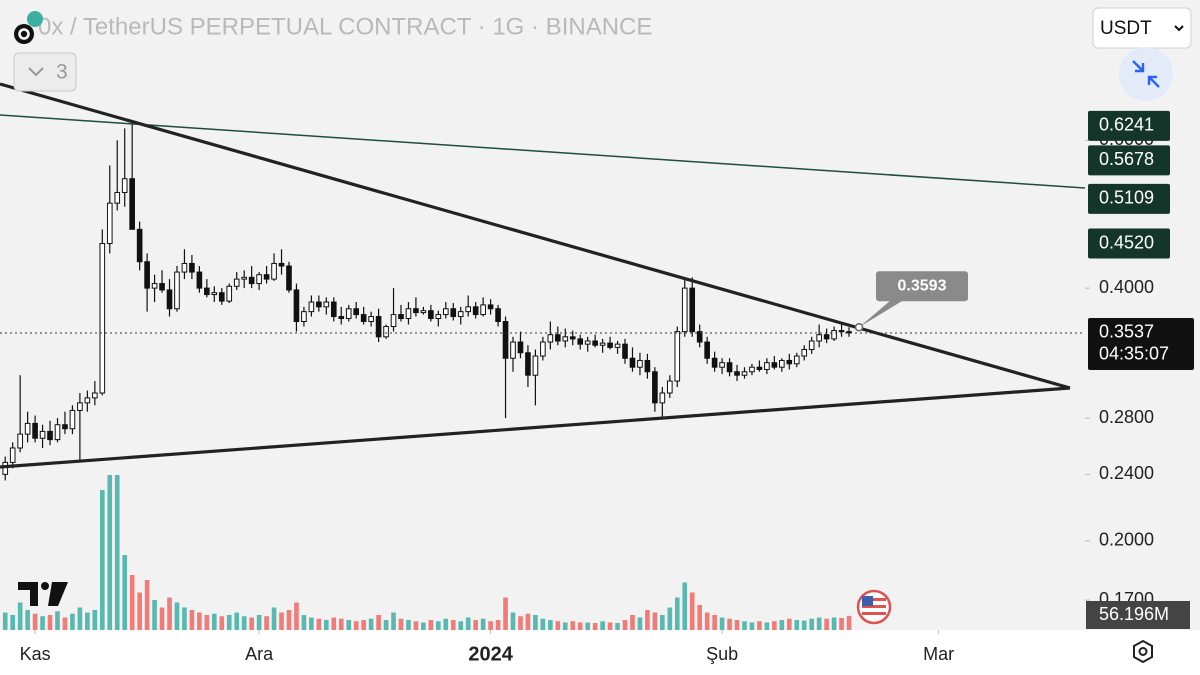  Describe the element at coordinates (922, 285) in the screenshot. I see `annotation-label: 0.3593` at that location.